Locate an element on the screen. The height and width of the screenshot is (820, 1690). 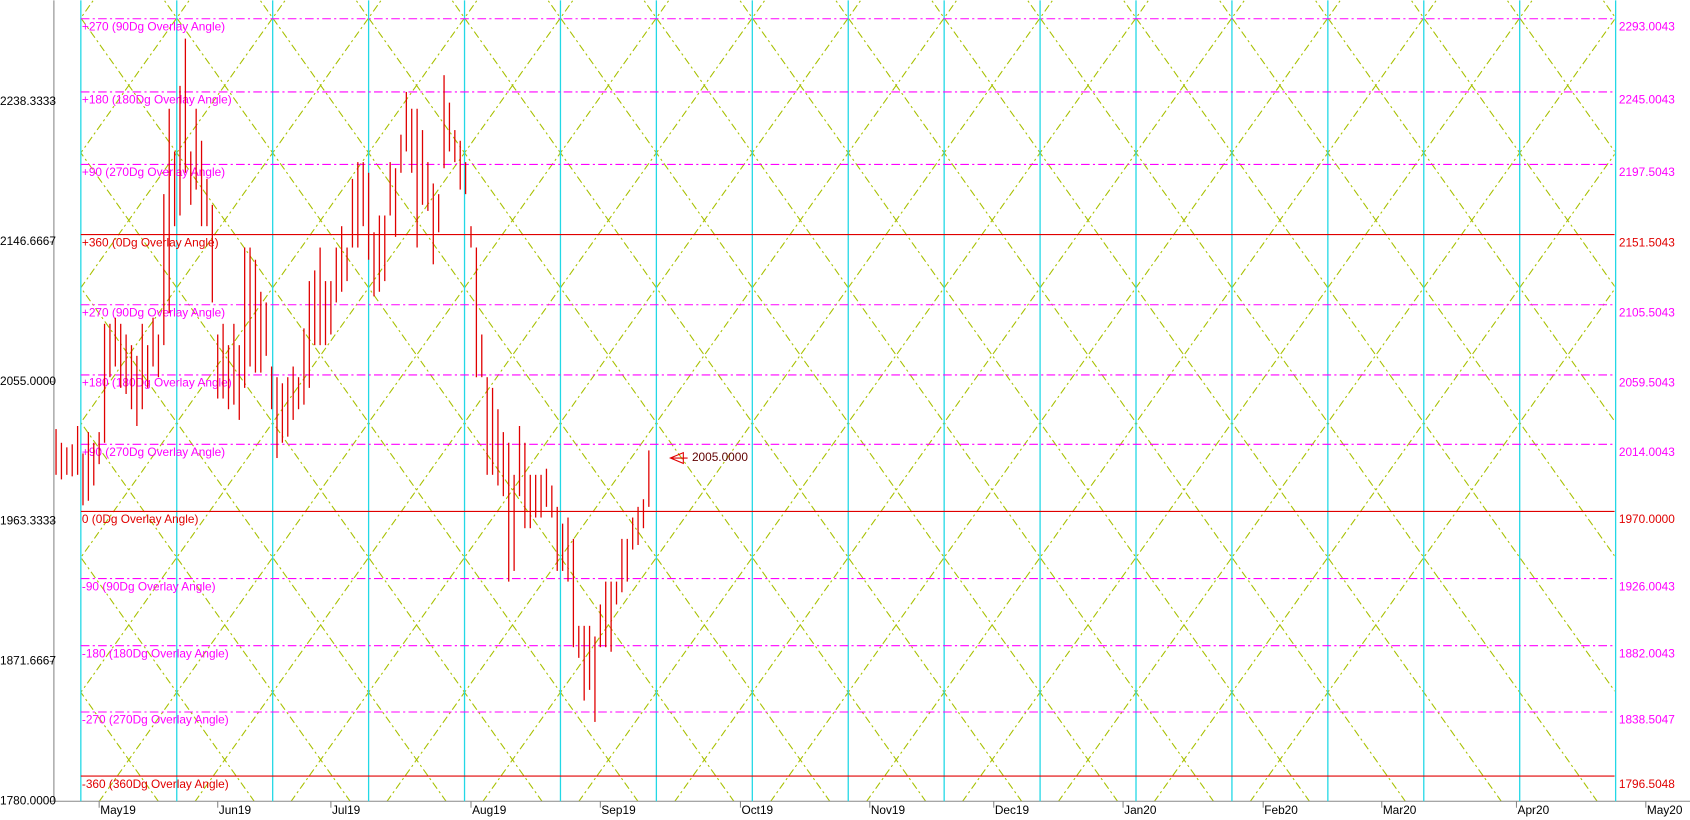
level-name: +360 (0Dg Overlay Angle) is located at coordinates (150, 242).